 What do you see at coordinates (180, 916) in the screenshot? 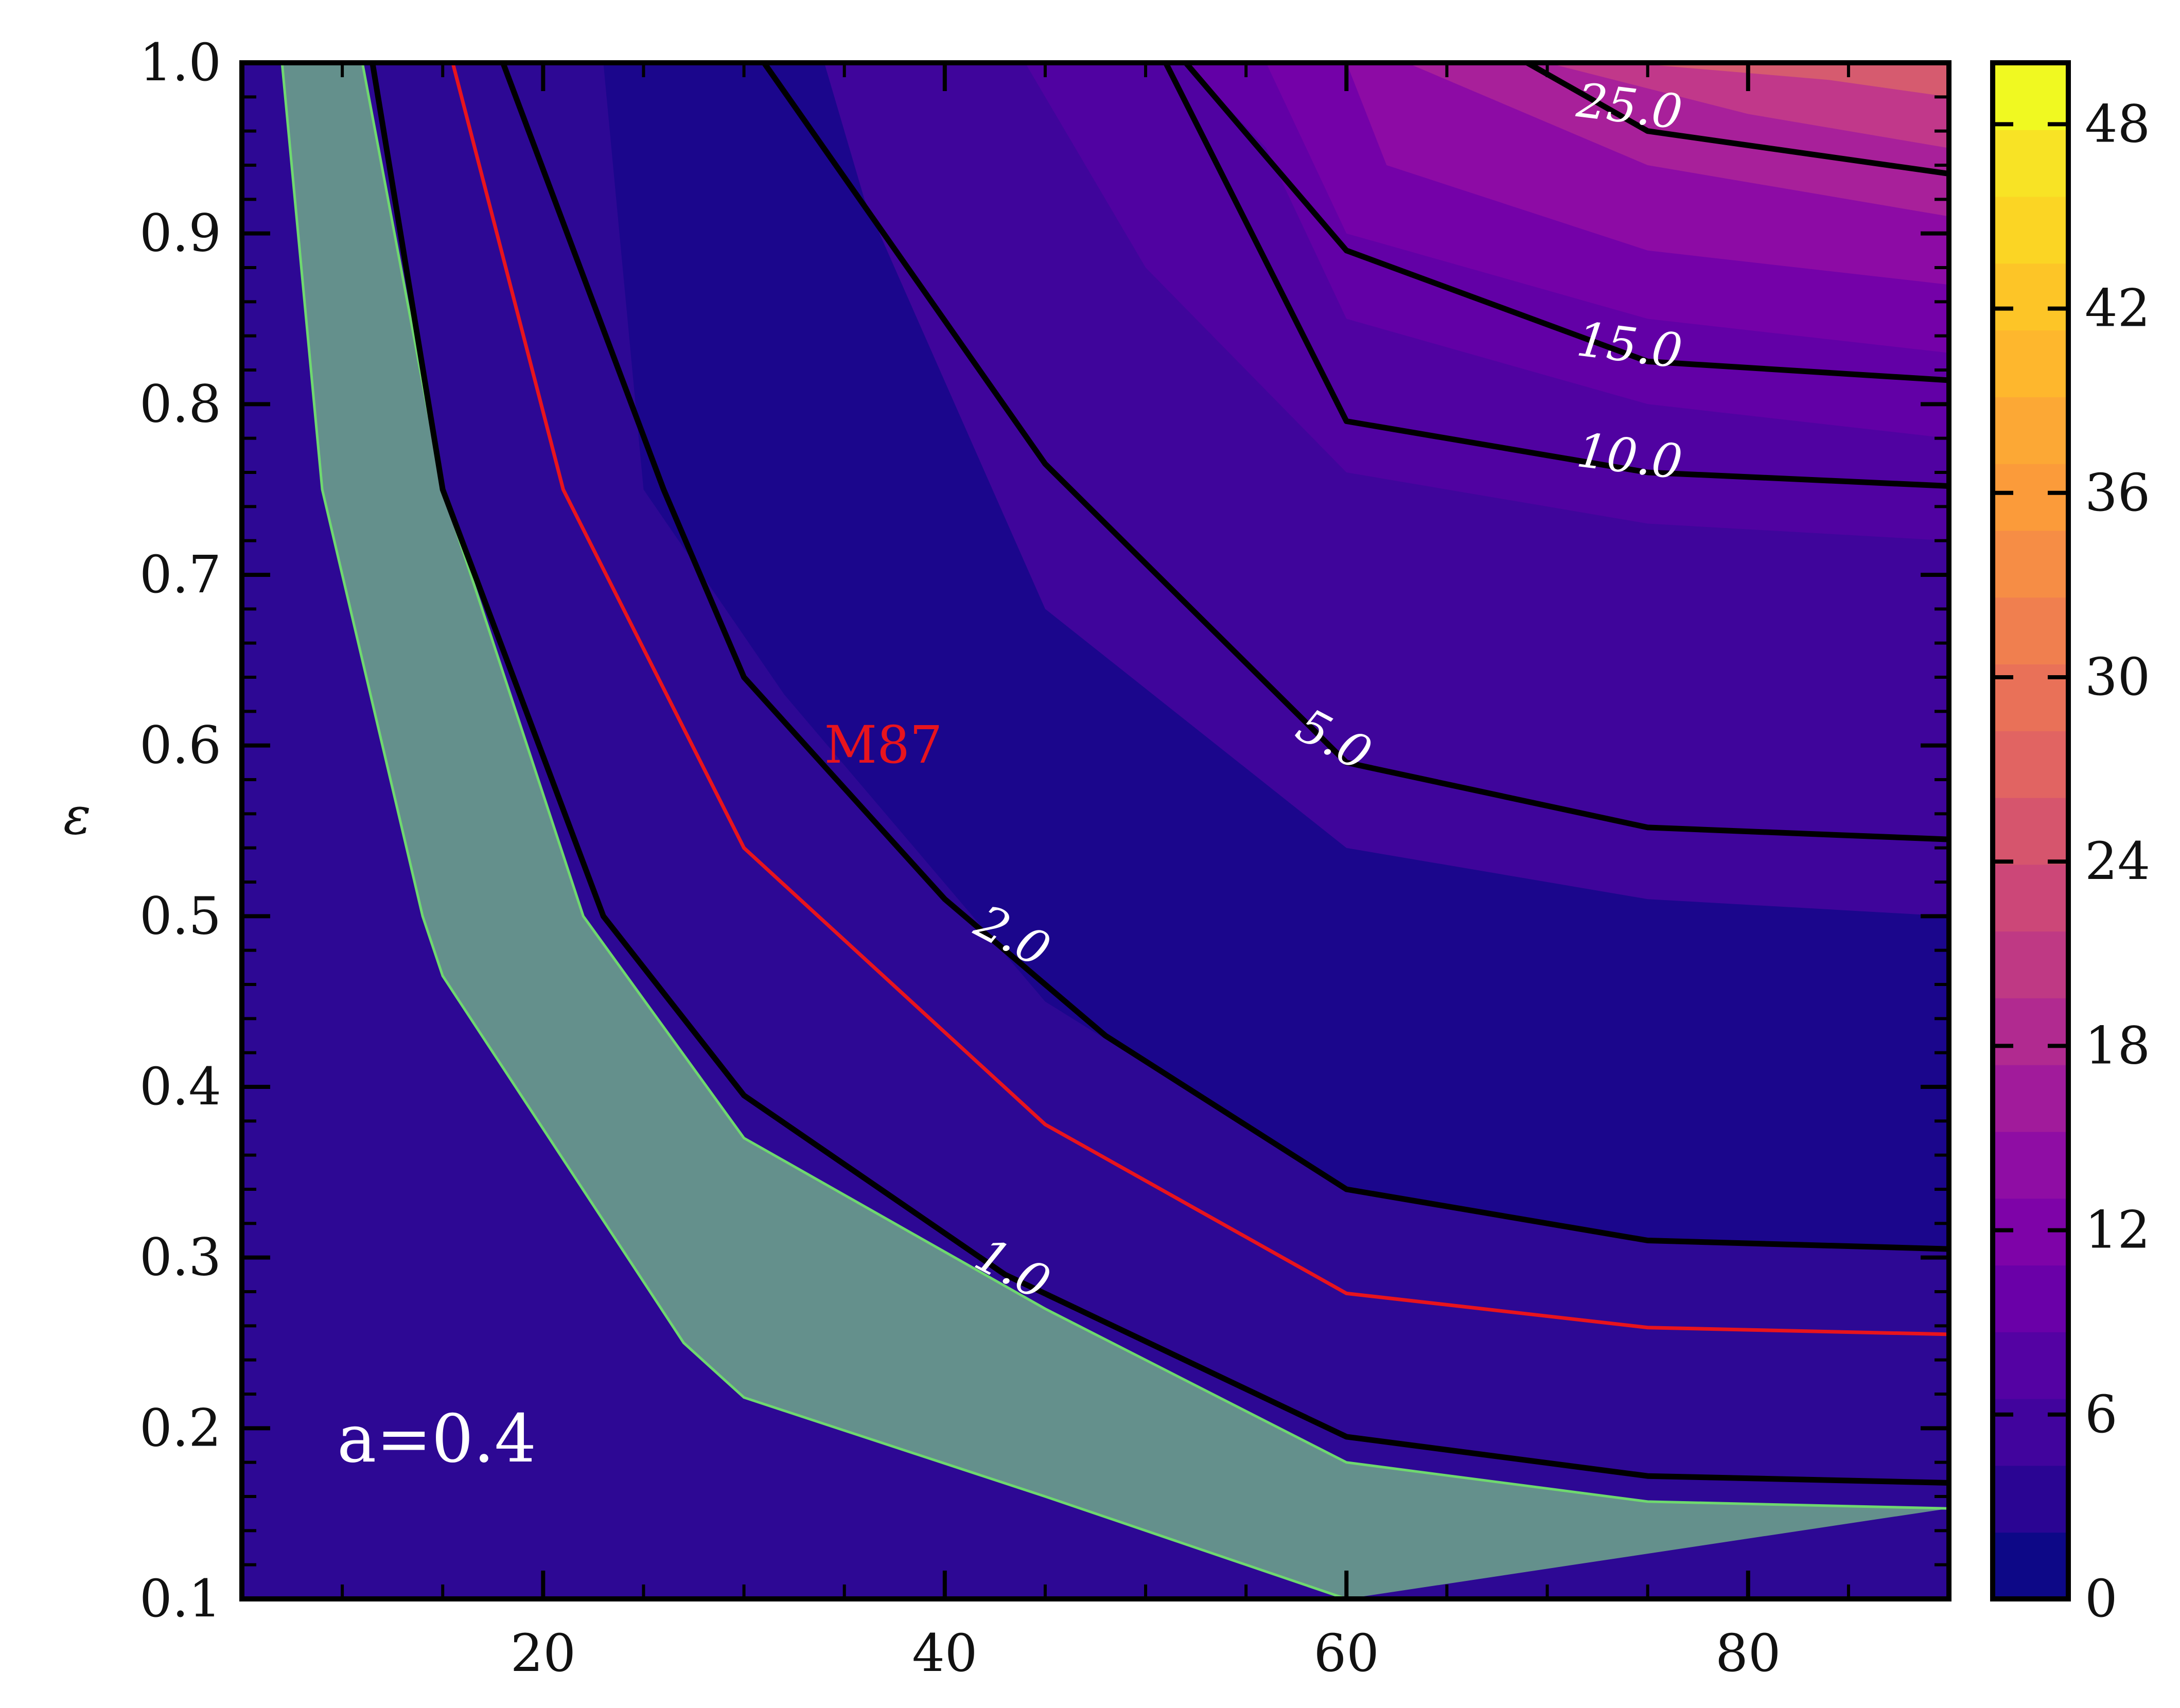
I see `y-tick-label: 0.5` at bounding box center [180, 916].